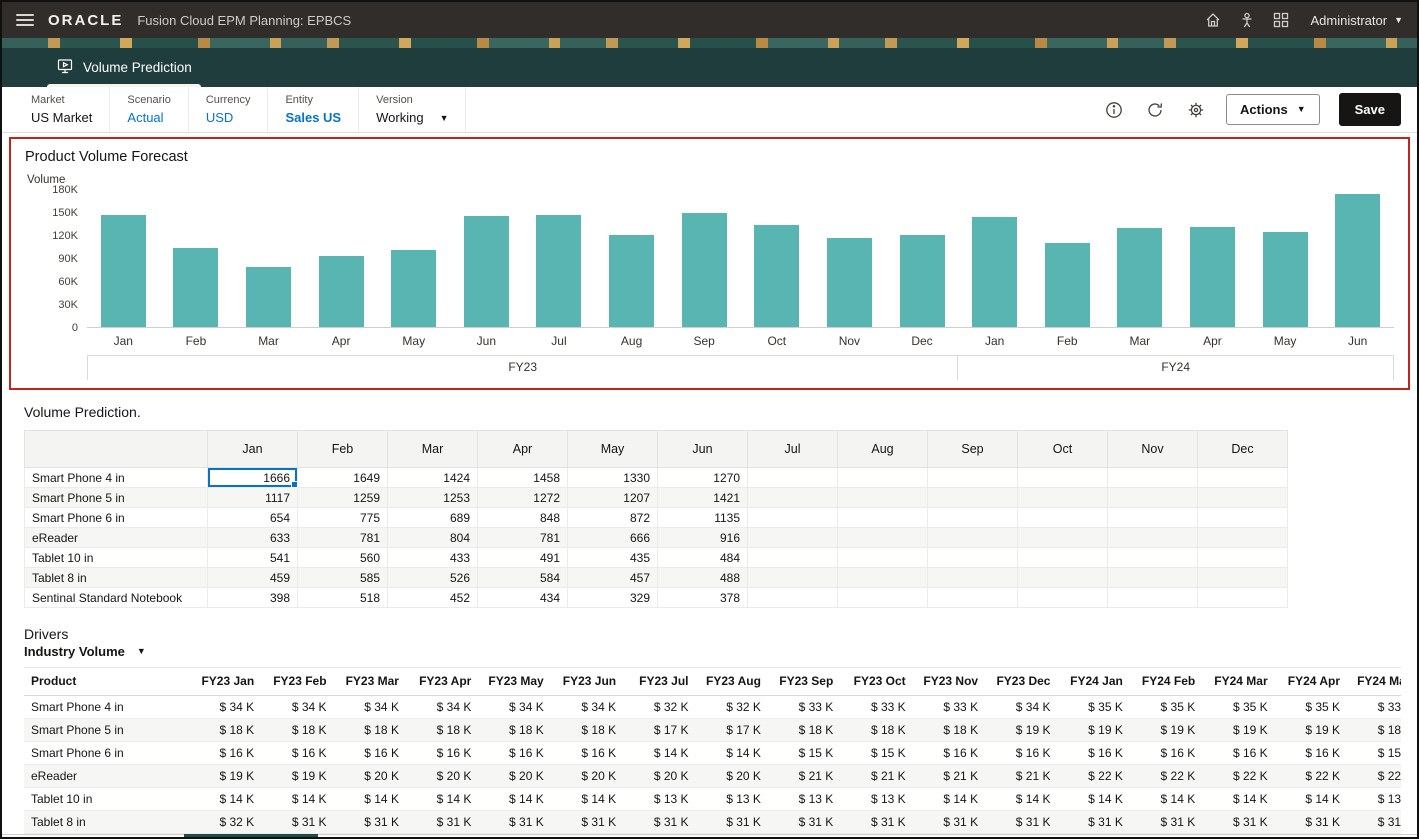 This screenshot has width=1419, height=839. What do you see at coordinates (1273, 109) in the screenshot?
I see `actions-button: Actions ▼` at bounding box center [1273, 109].